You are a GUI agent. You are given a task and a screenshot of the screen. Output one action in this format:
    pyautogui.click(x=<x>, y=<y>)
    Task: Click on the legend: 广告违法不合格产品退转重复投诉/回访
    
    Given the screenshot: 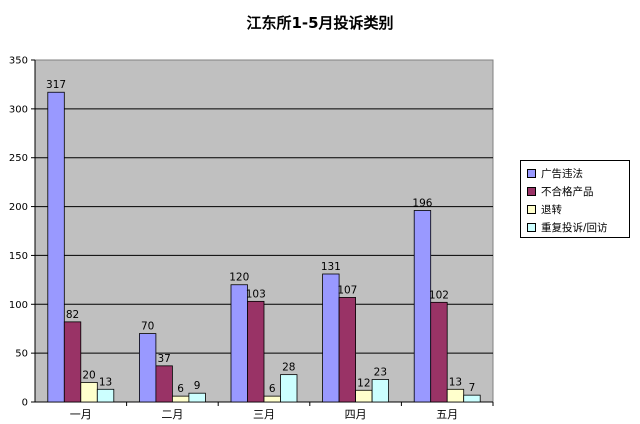 What is the action you would take?
    pyautogui.click(x=575, y=199)
    